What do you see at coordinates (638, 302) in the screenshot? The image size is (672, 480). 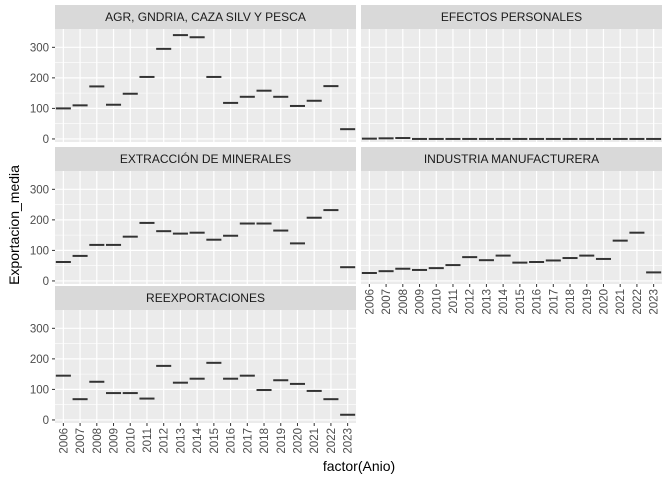 I see `facet-3-xtick-label: 2022` at bounding box center [638, 302].